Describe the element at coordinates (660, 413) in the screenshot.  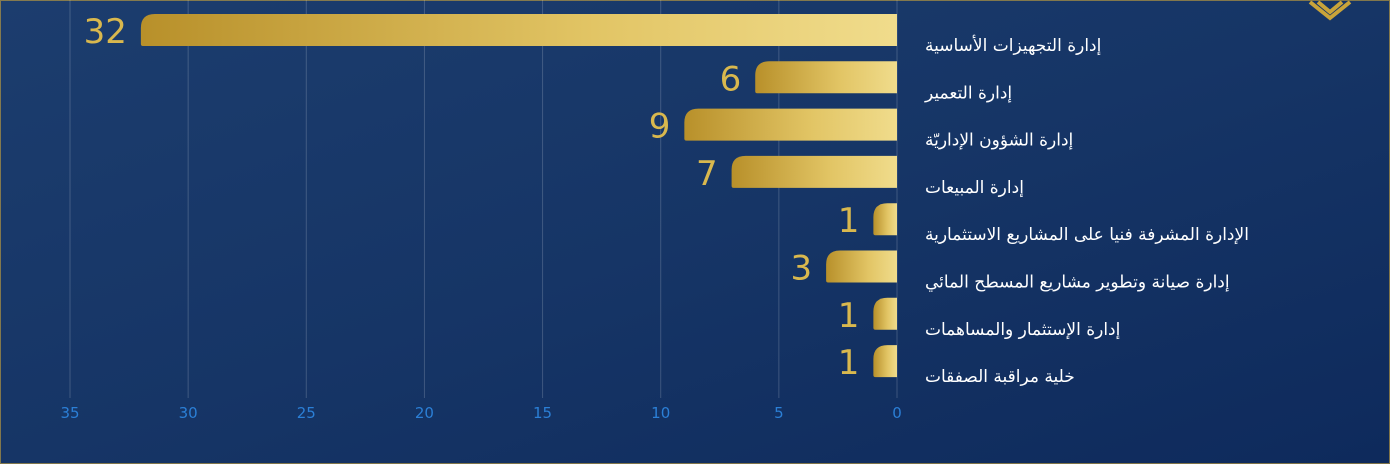
I see `x-tick-label: 10` at that location.